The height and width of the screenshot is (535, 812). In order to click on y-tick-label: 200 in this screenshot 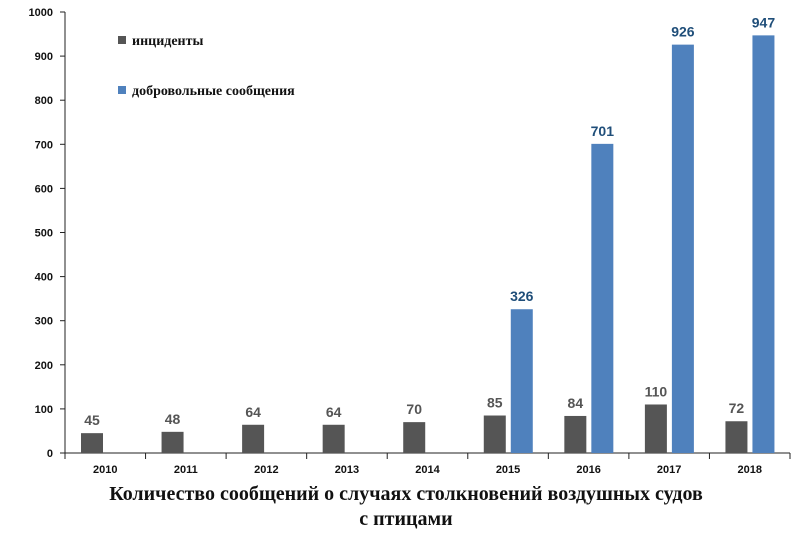, I will do `click(44, 366)`.